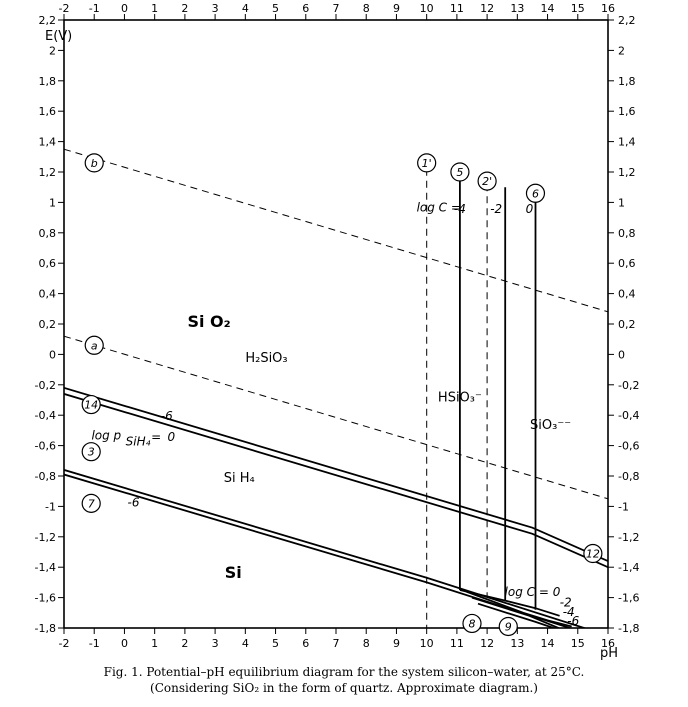 The image size is (688, 707). I want to click on x-tick-label-bottom: 4, so click(245, 643).